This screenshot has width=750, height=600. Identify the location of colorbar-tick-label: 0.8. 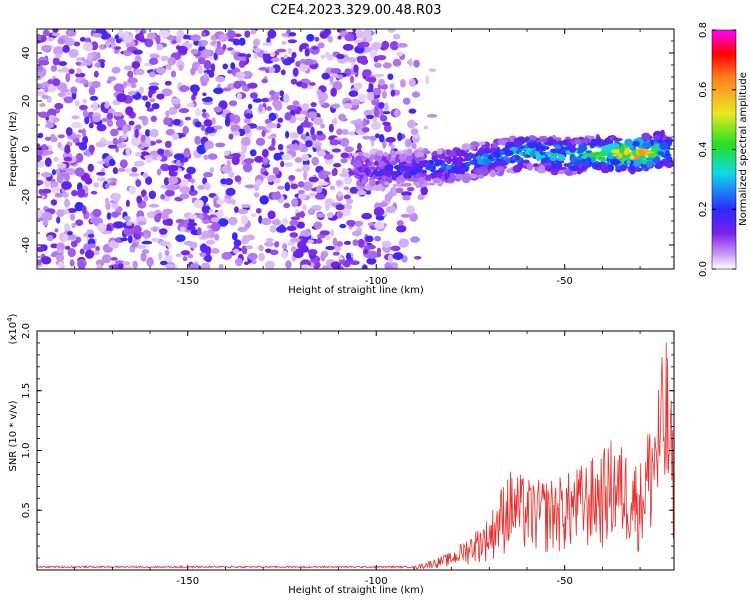
(703, 30).